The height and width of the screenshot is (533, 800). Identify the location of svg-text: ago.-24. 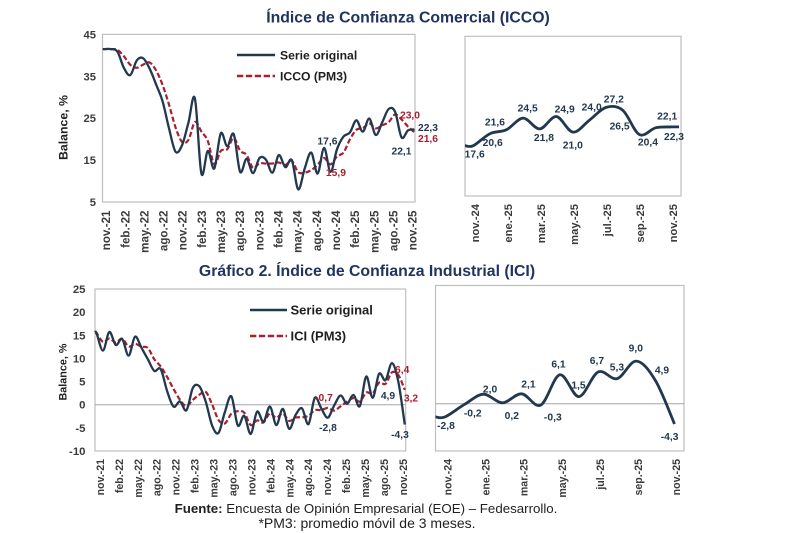
(309, 477).